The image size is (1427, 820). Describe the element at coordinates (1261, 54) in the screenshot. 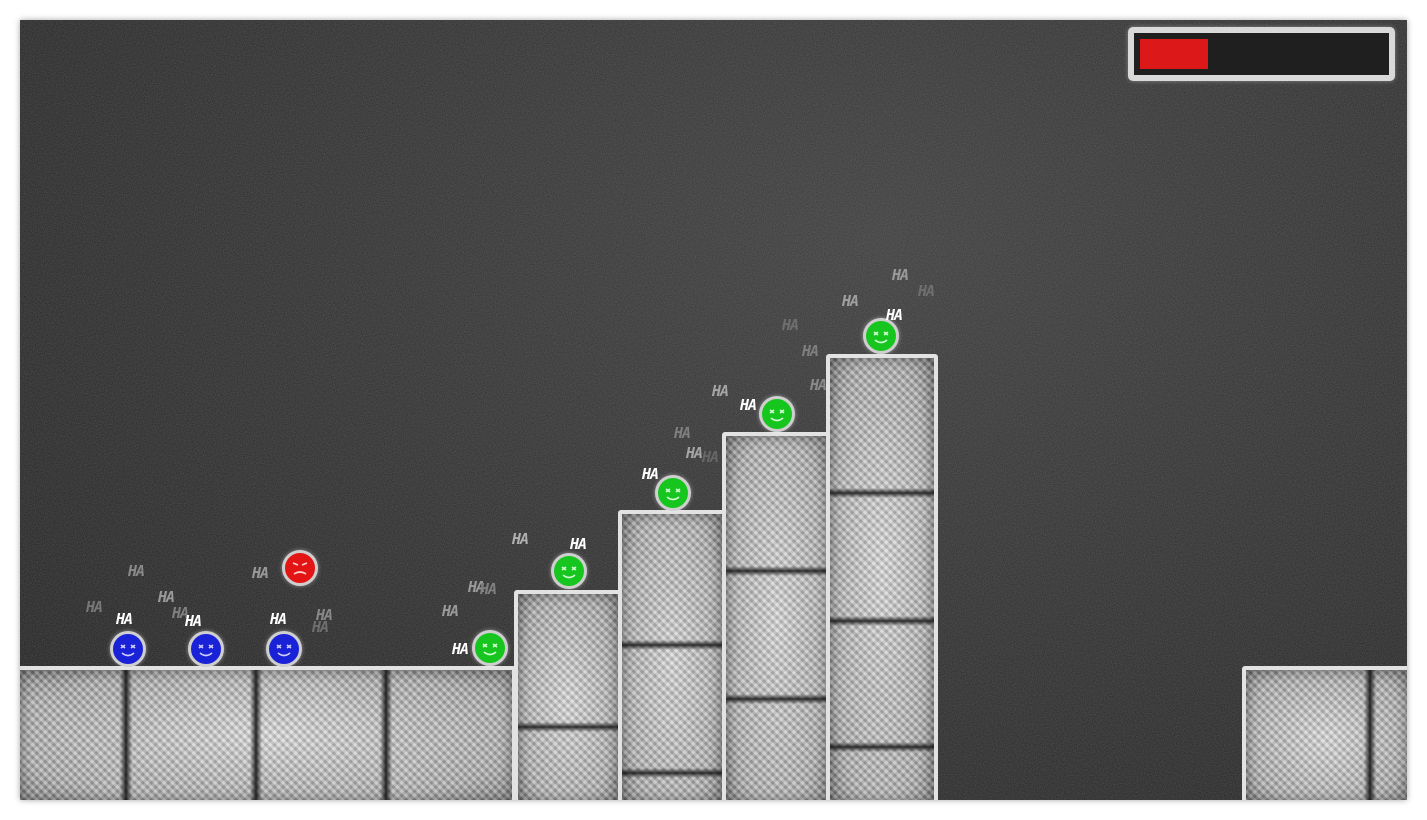

I see `health-bar` at that location.